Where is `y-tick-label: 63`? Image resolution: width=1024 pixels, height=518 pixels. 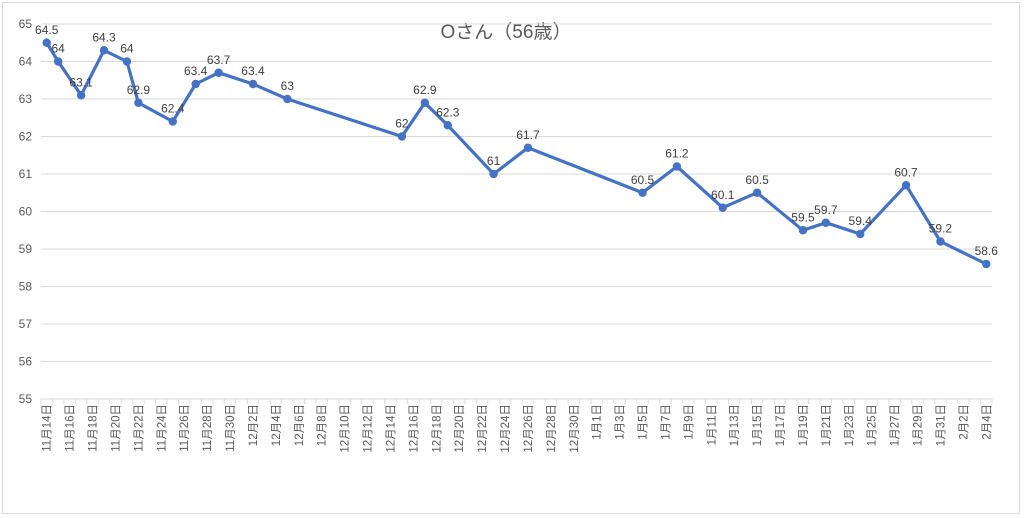
y-tick-label: 63 is located at coordinates (26, 99).